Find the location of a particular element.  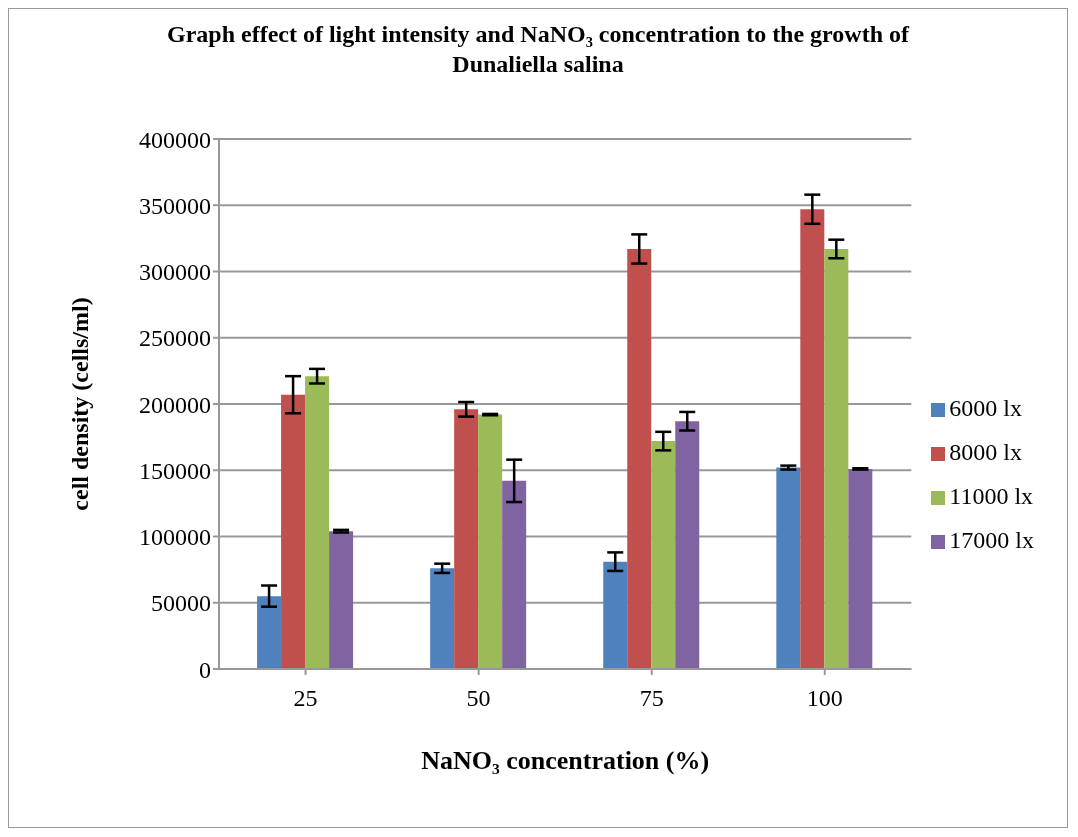

x-tick-label: 100 is located at coordinates (824, 698).